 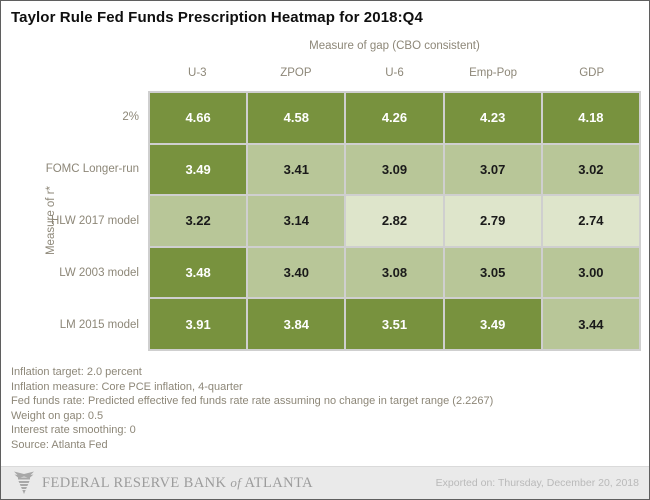 I want to click on heatmap-cell: 3.22, so click(x=198, y=221).